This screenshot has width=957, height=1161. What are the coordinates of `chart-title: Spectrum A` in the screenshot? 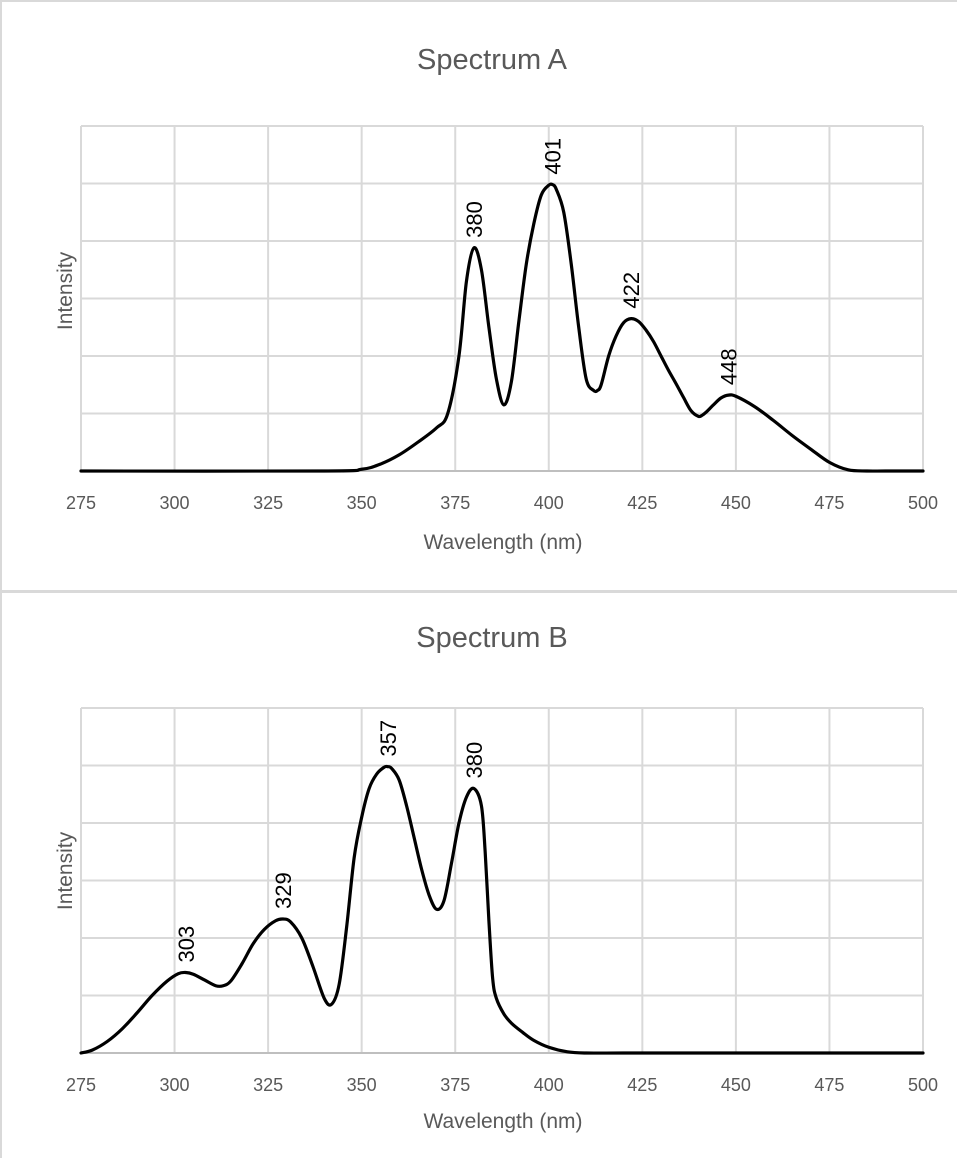 It's located at (492, 60).